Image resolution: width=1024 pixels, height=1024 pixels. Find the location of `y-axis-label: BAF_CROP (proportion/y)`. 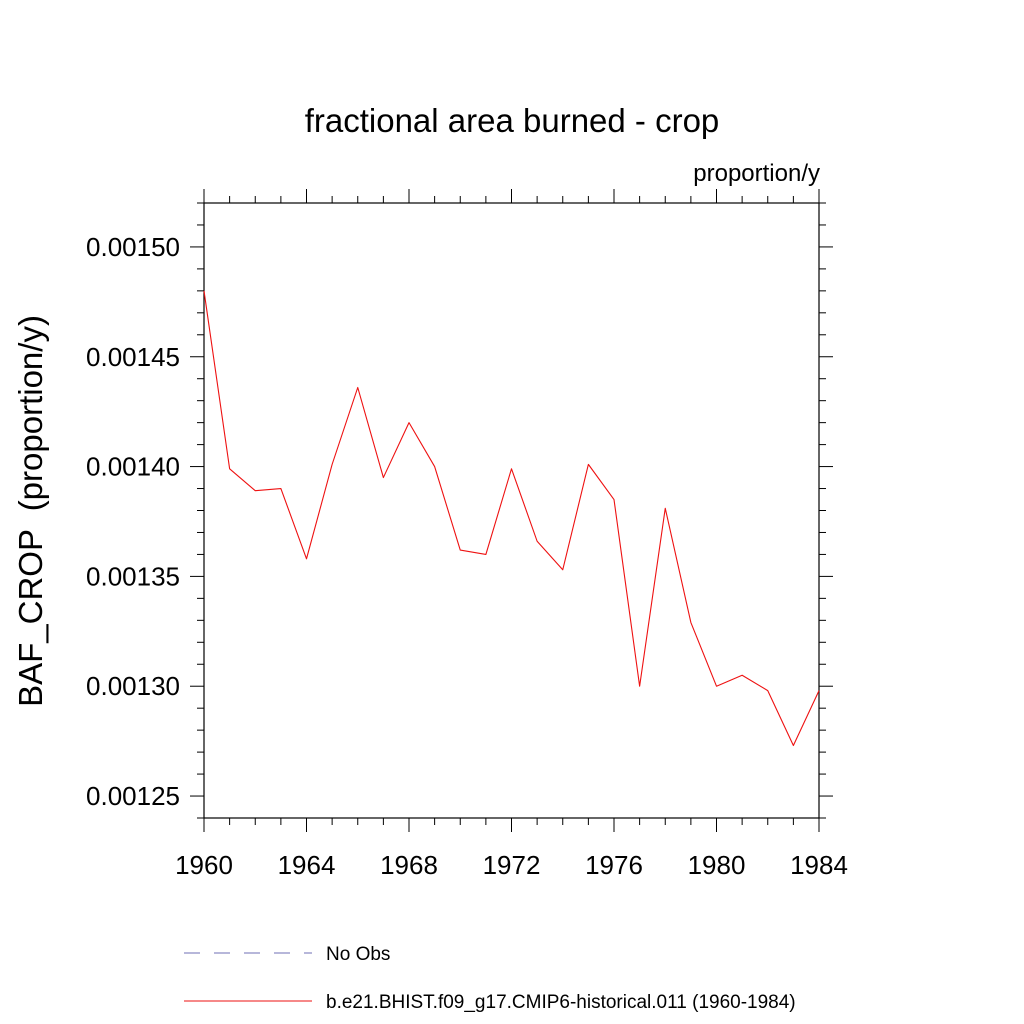

y-axis-label: BAF_CROP (proportion/y) is located at coordinates (30, 511).